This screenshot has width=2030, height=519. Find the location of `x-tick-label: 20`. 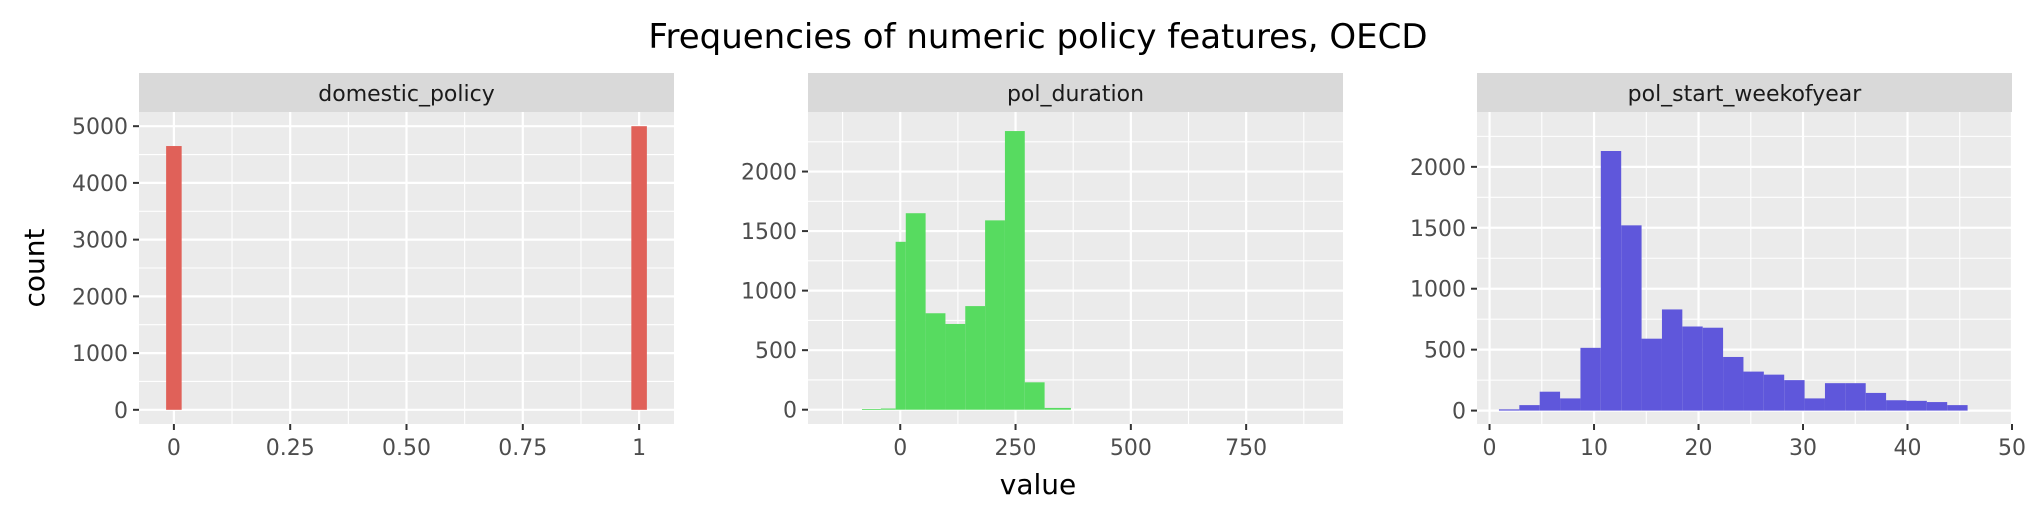

x-tick-label: 20 is located at coordinates (1699, 448).